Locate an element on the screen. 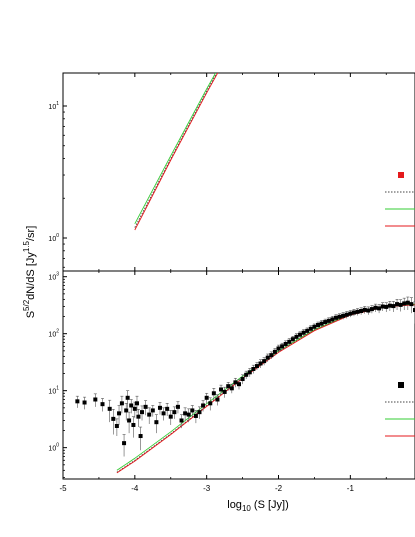 The image size is (415, 537). x-tick-label: -5 is located at coordinates (63, 488).